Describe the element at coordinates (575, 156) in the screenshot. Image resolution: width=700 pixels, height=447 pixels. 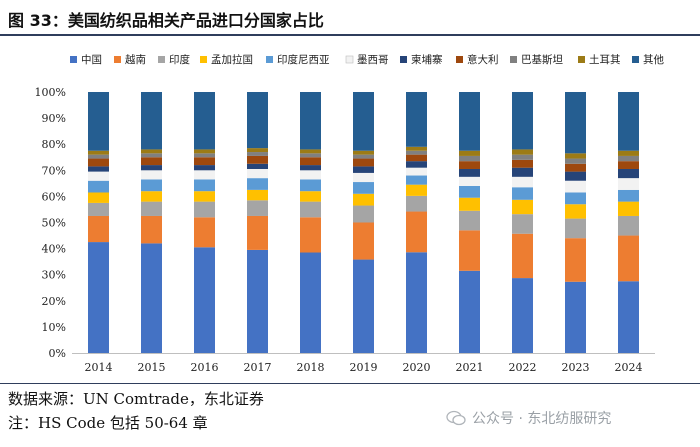
I see `bar-segment-2023-土耳其` at that location.